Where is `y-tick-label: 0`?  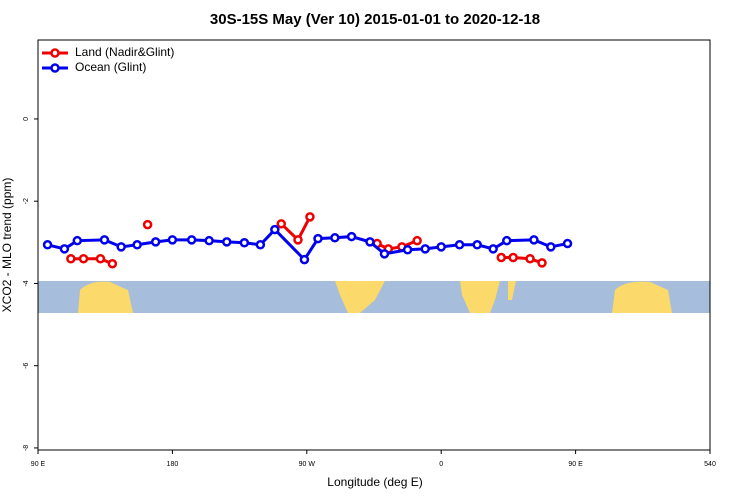 y-tick-label: 0 is located at coordinates (26, 119).